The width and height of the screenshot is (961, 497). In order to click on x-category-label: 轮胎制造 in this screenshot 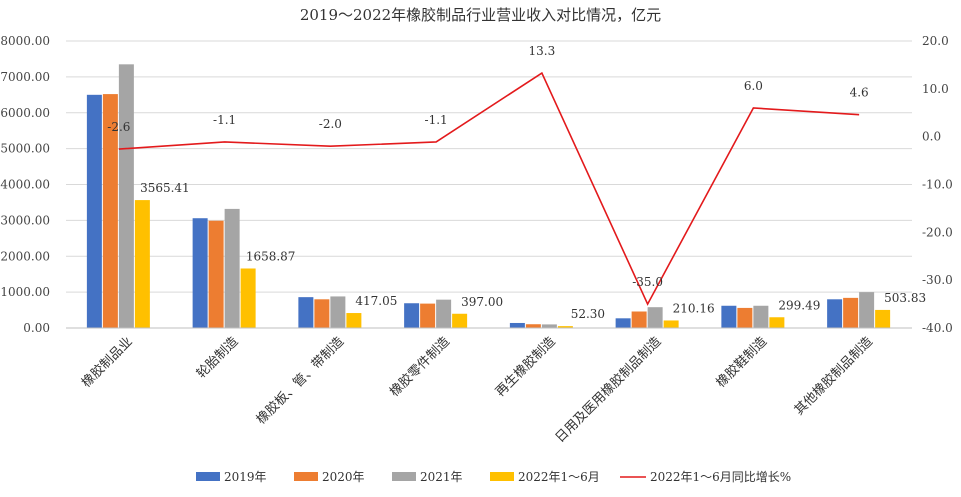, I will do `click(217, 357)`.